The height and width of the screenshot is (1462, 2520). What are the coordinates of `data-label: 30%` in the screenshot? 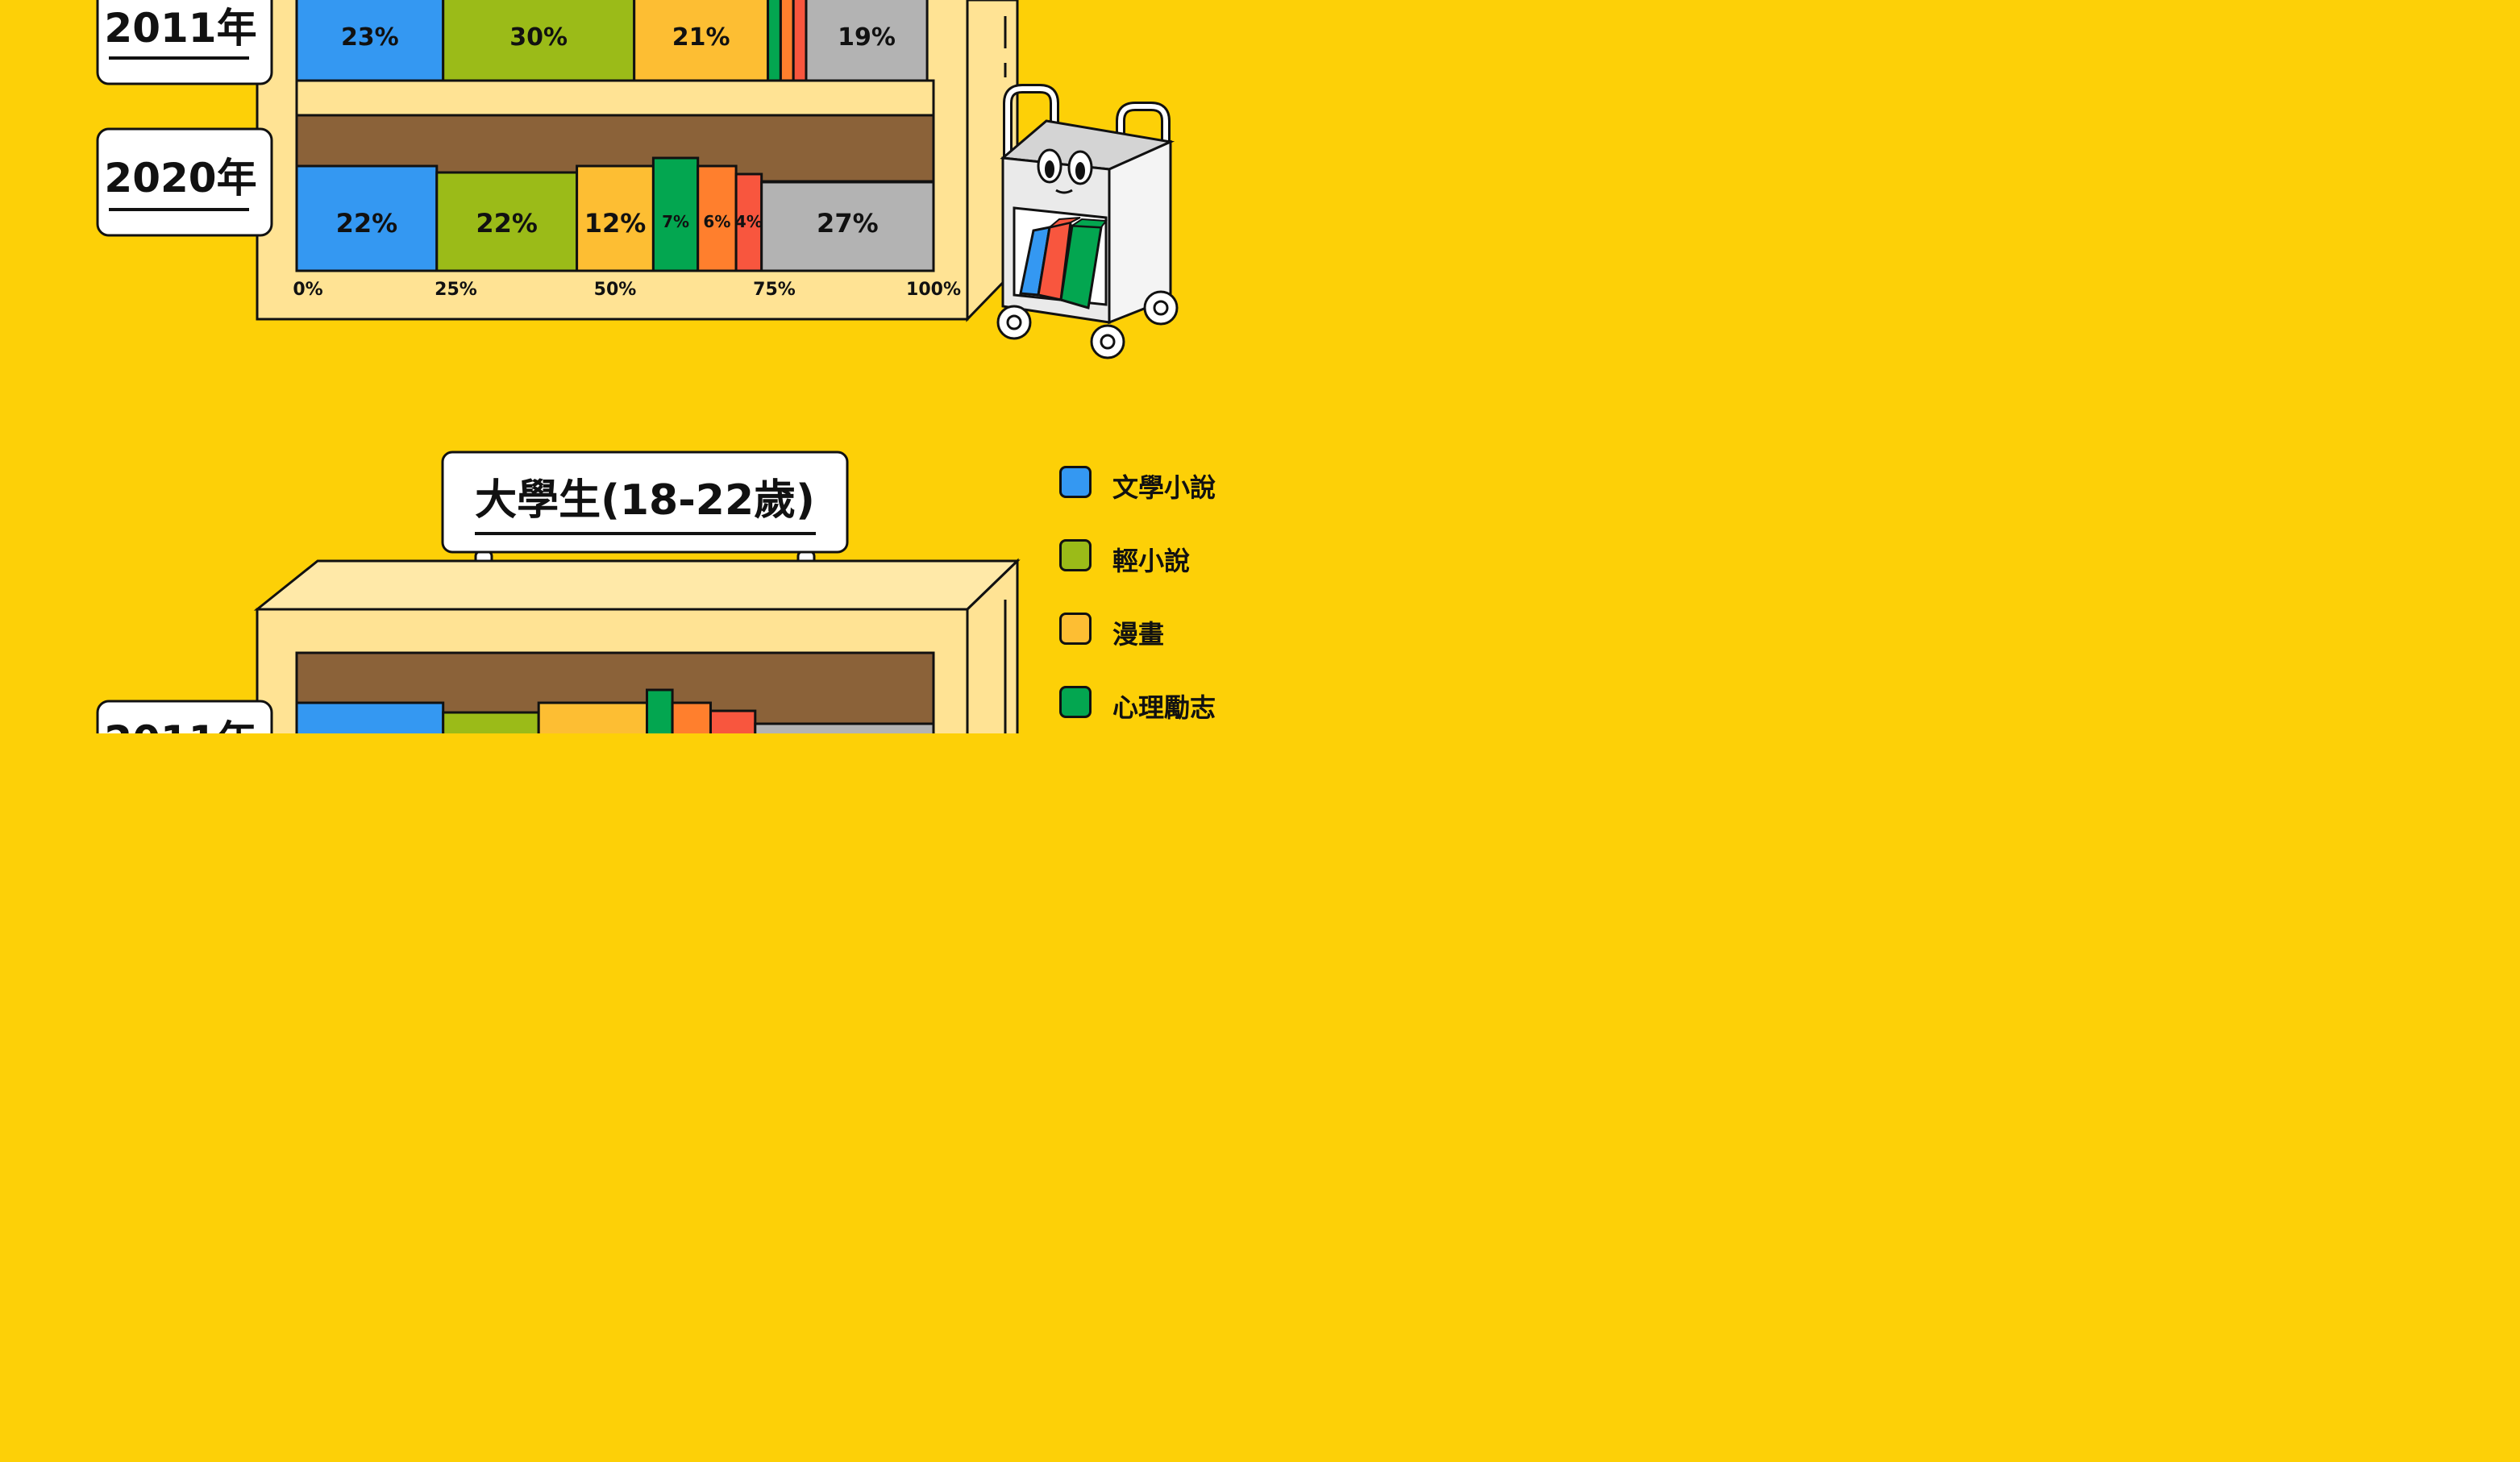 It's located at (538, 37).